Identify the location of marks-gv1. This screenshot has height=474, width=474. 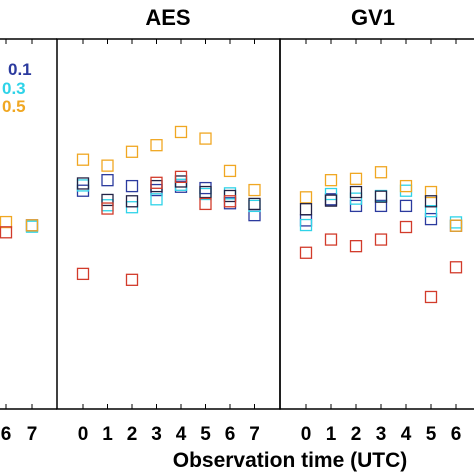
(381, 235).